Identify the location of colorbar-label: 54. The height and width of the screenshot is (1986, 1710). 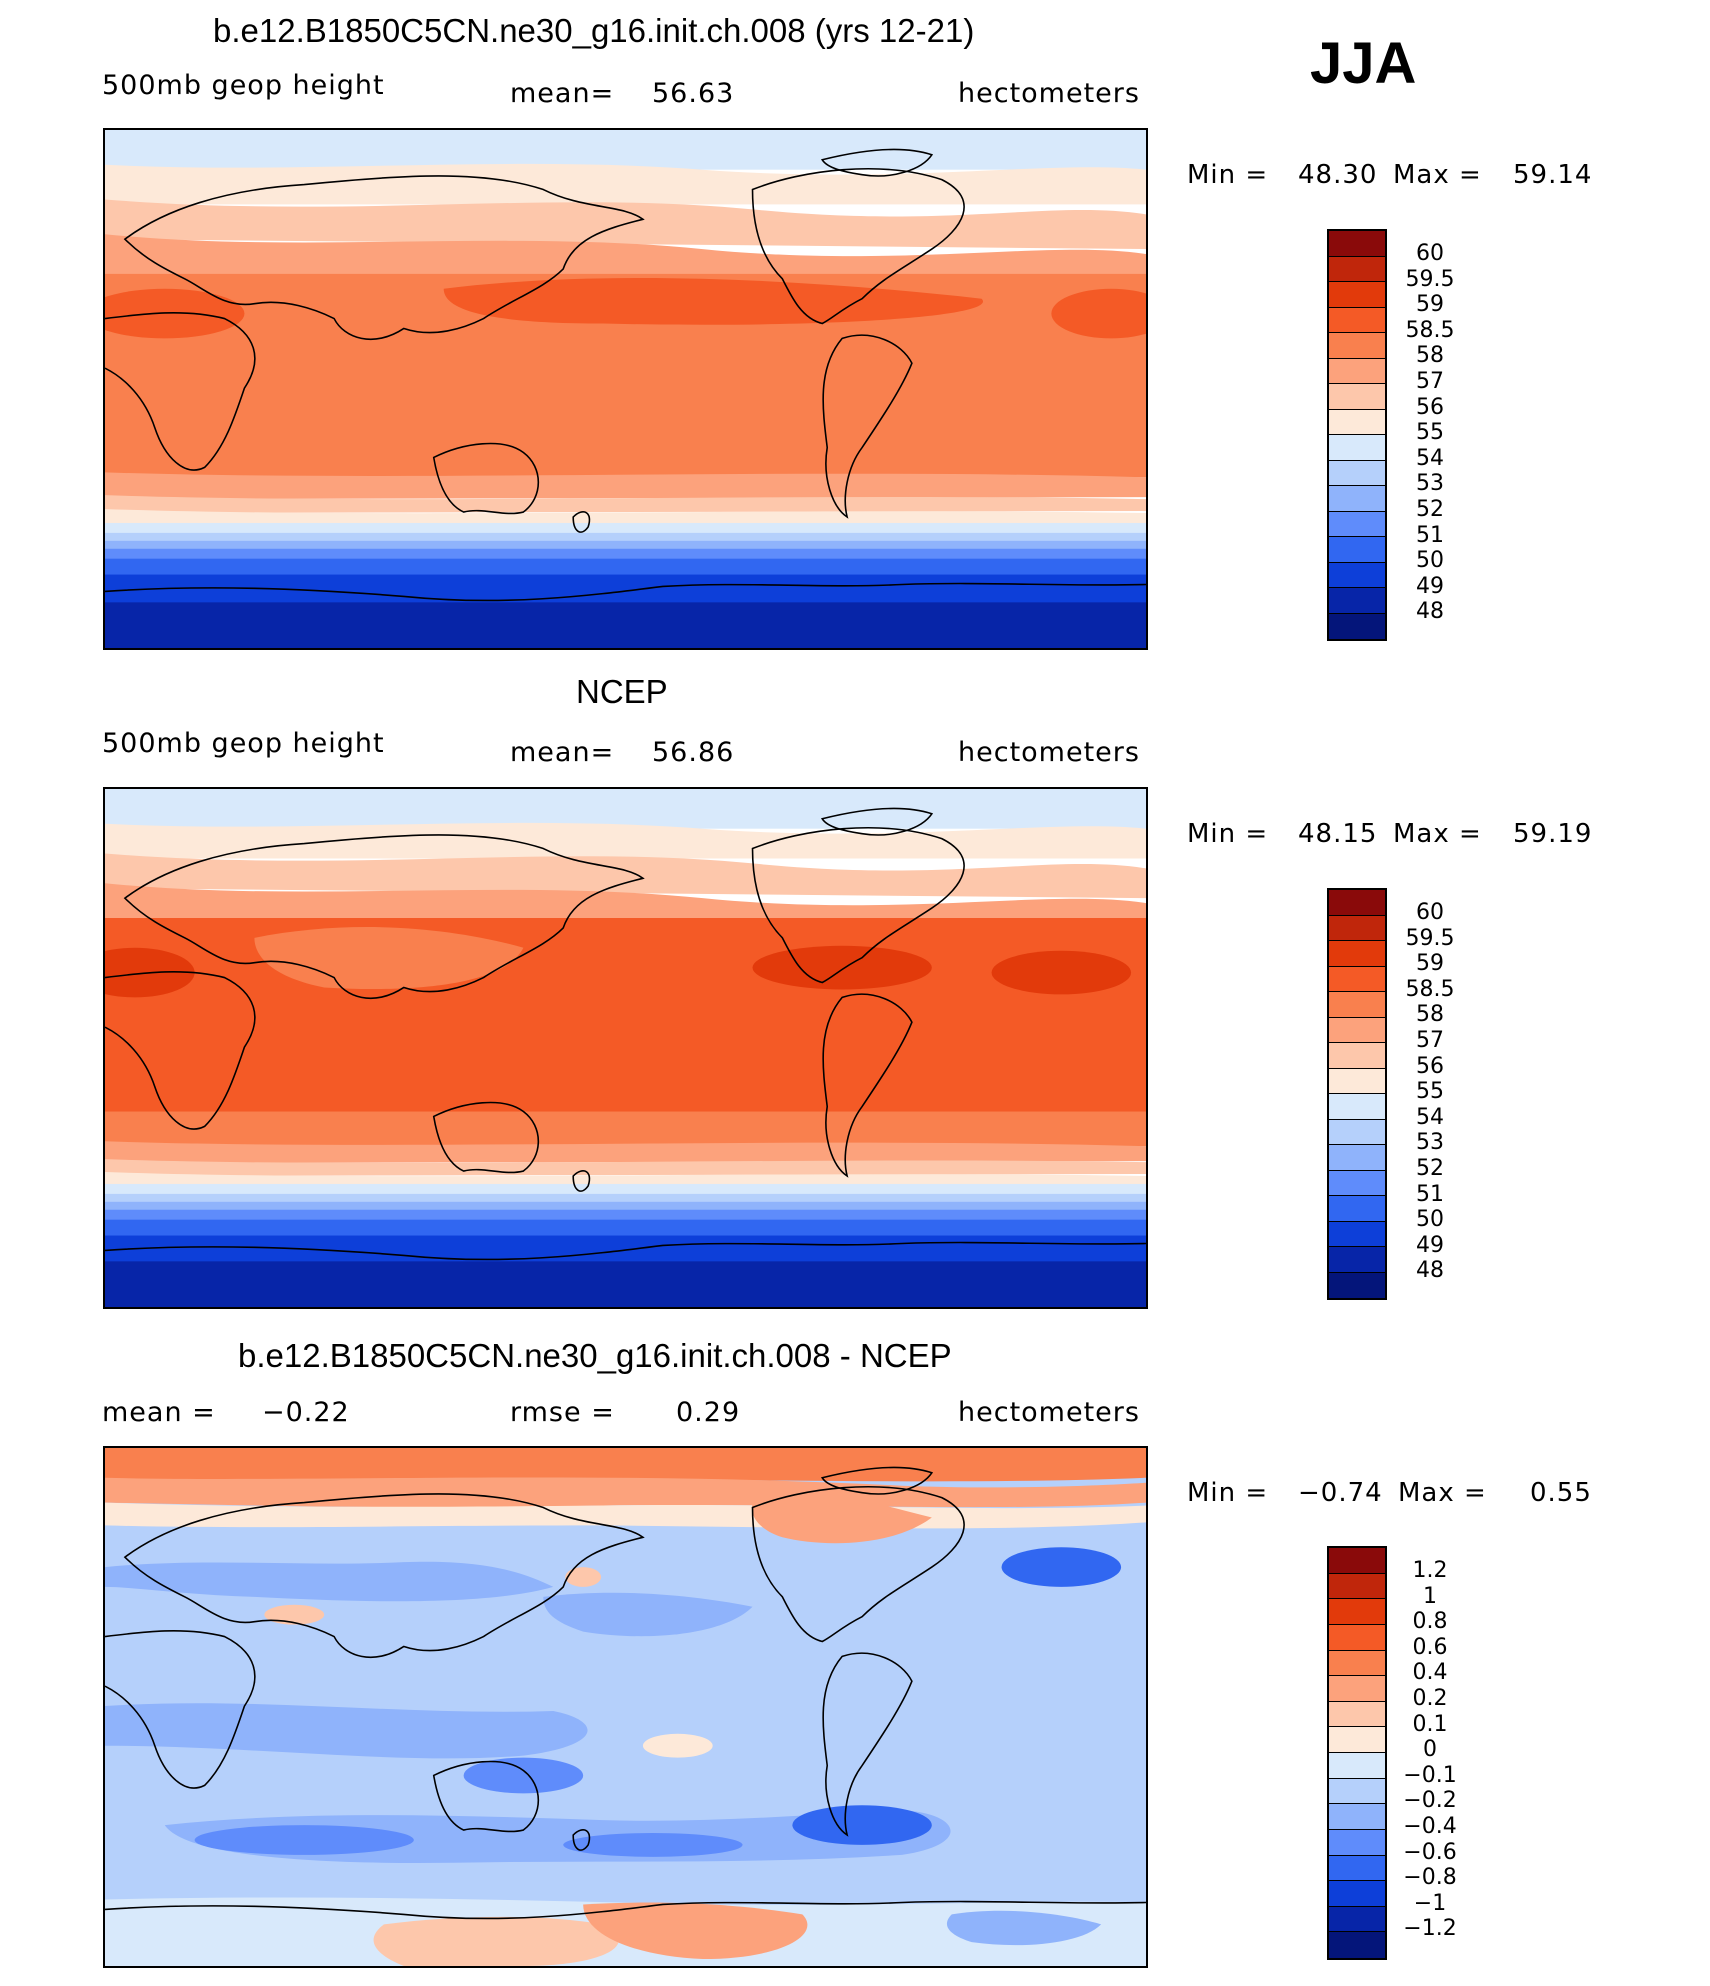
(1430, 1117).